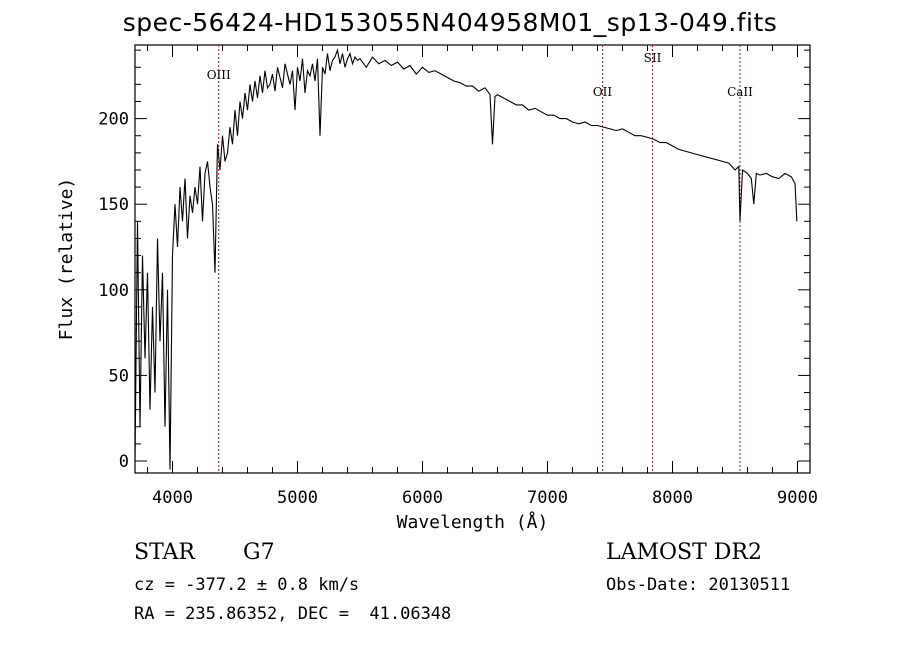 This screenshot has height=649, width=900. Describe the element at coordinates (247, 585) in the screenshot. I see `redshift-text: cz = -377.2 ± 0.8 km/s` at that location.